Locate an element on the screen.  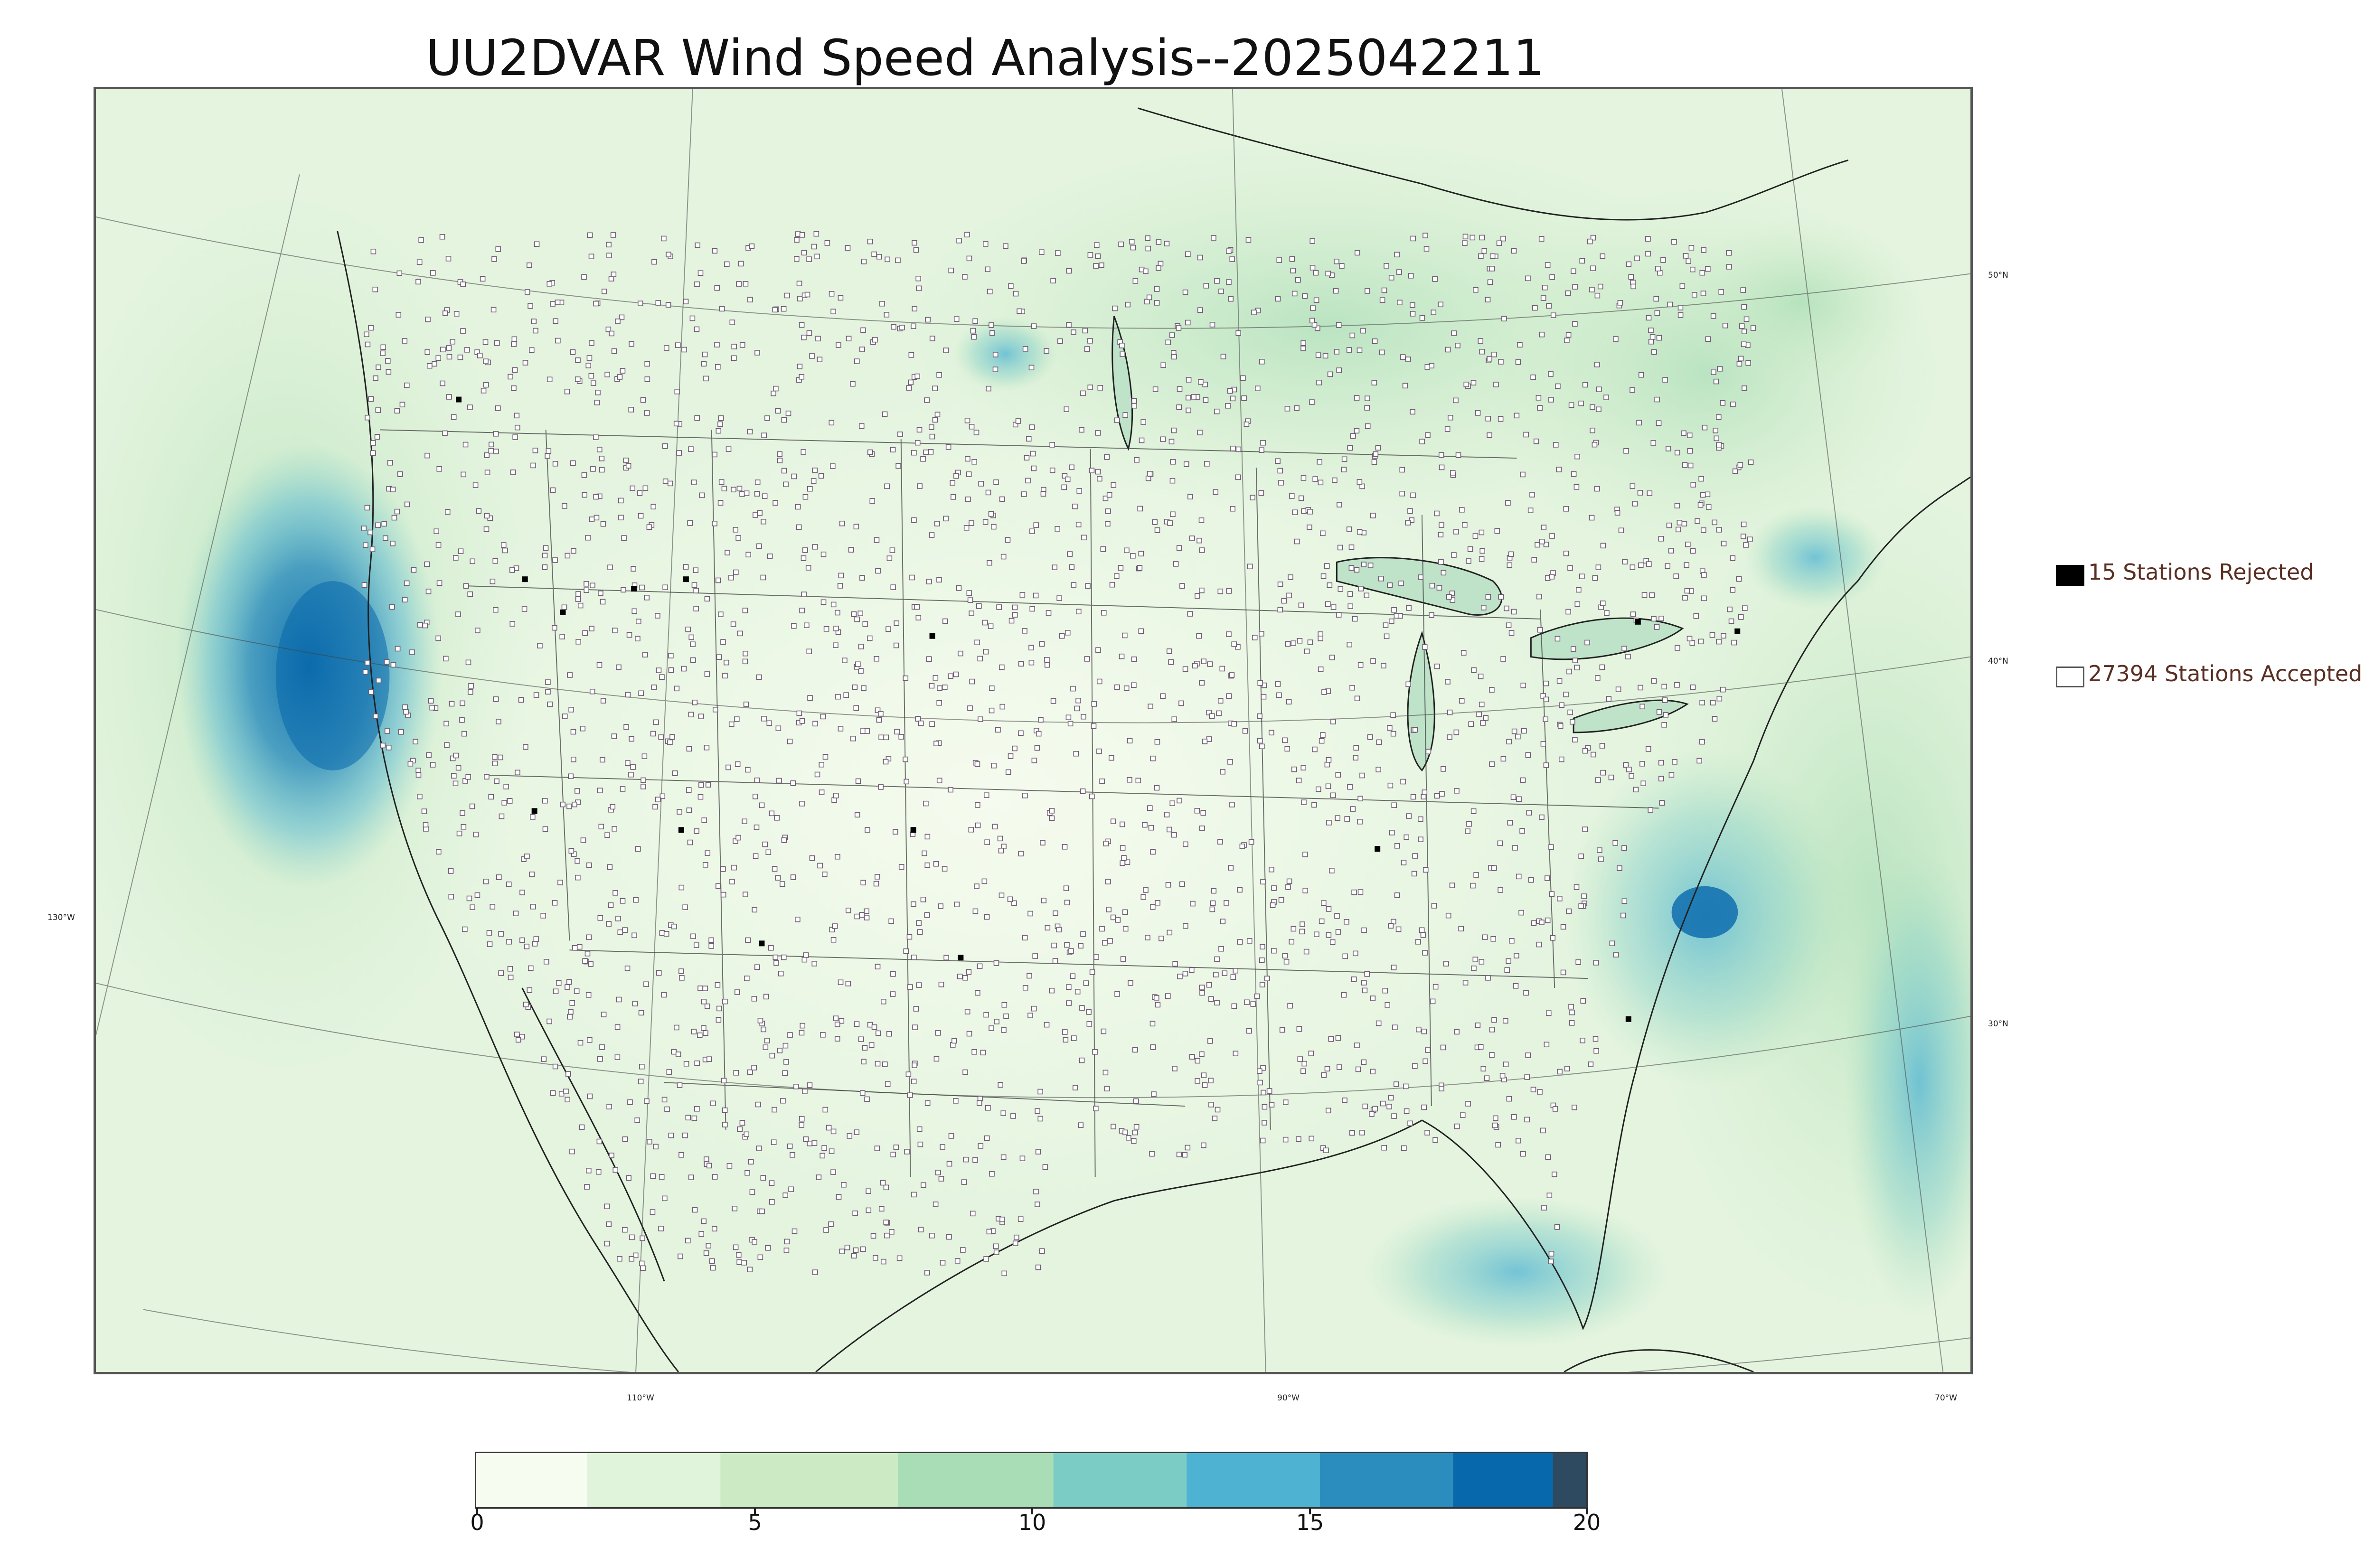
colorbar-label-15: 15 is located at coordinates (1310, 1522).